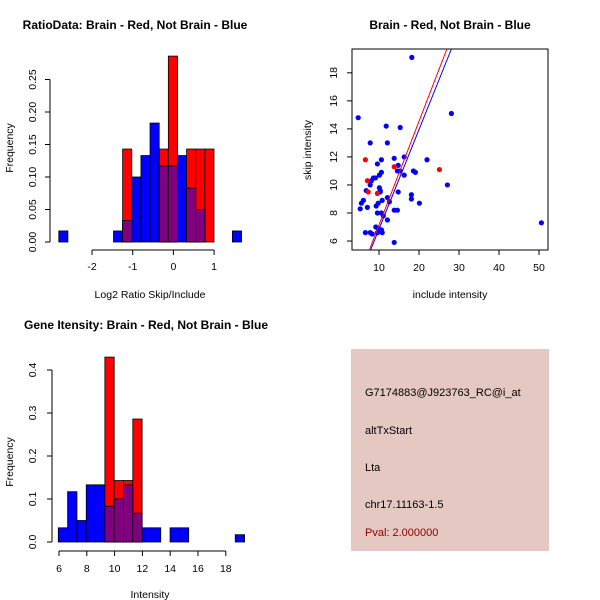 The image size is (600, 600). I want to click on scatter-axes: 10 20 30 40 50 6 8 10 12 14 16 18, so click(436, 170).